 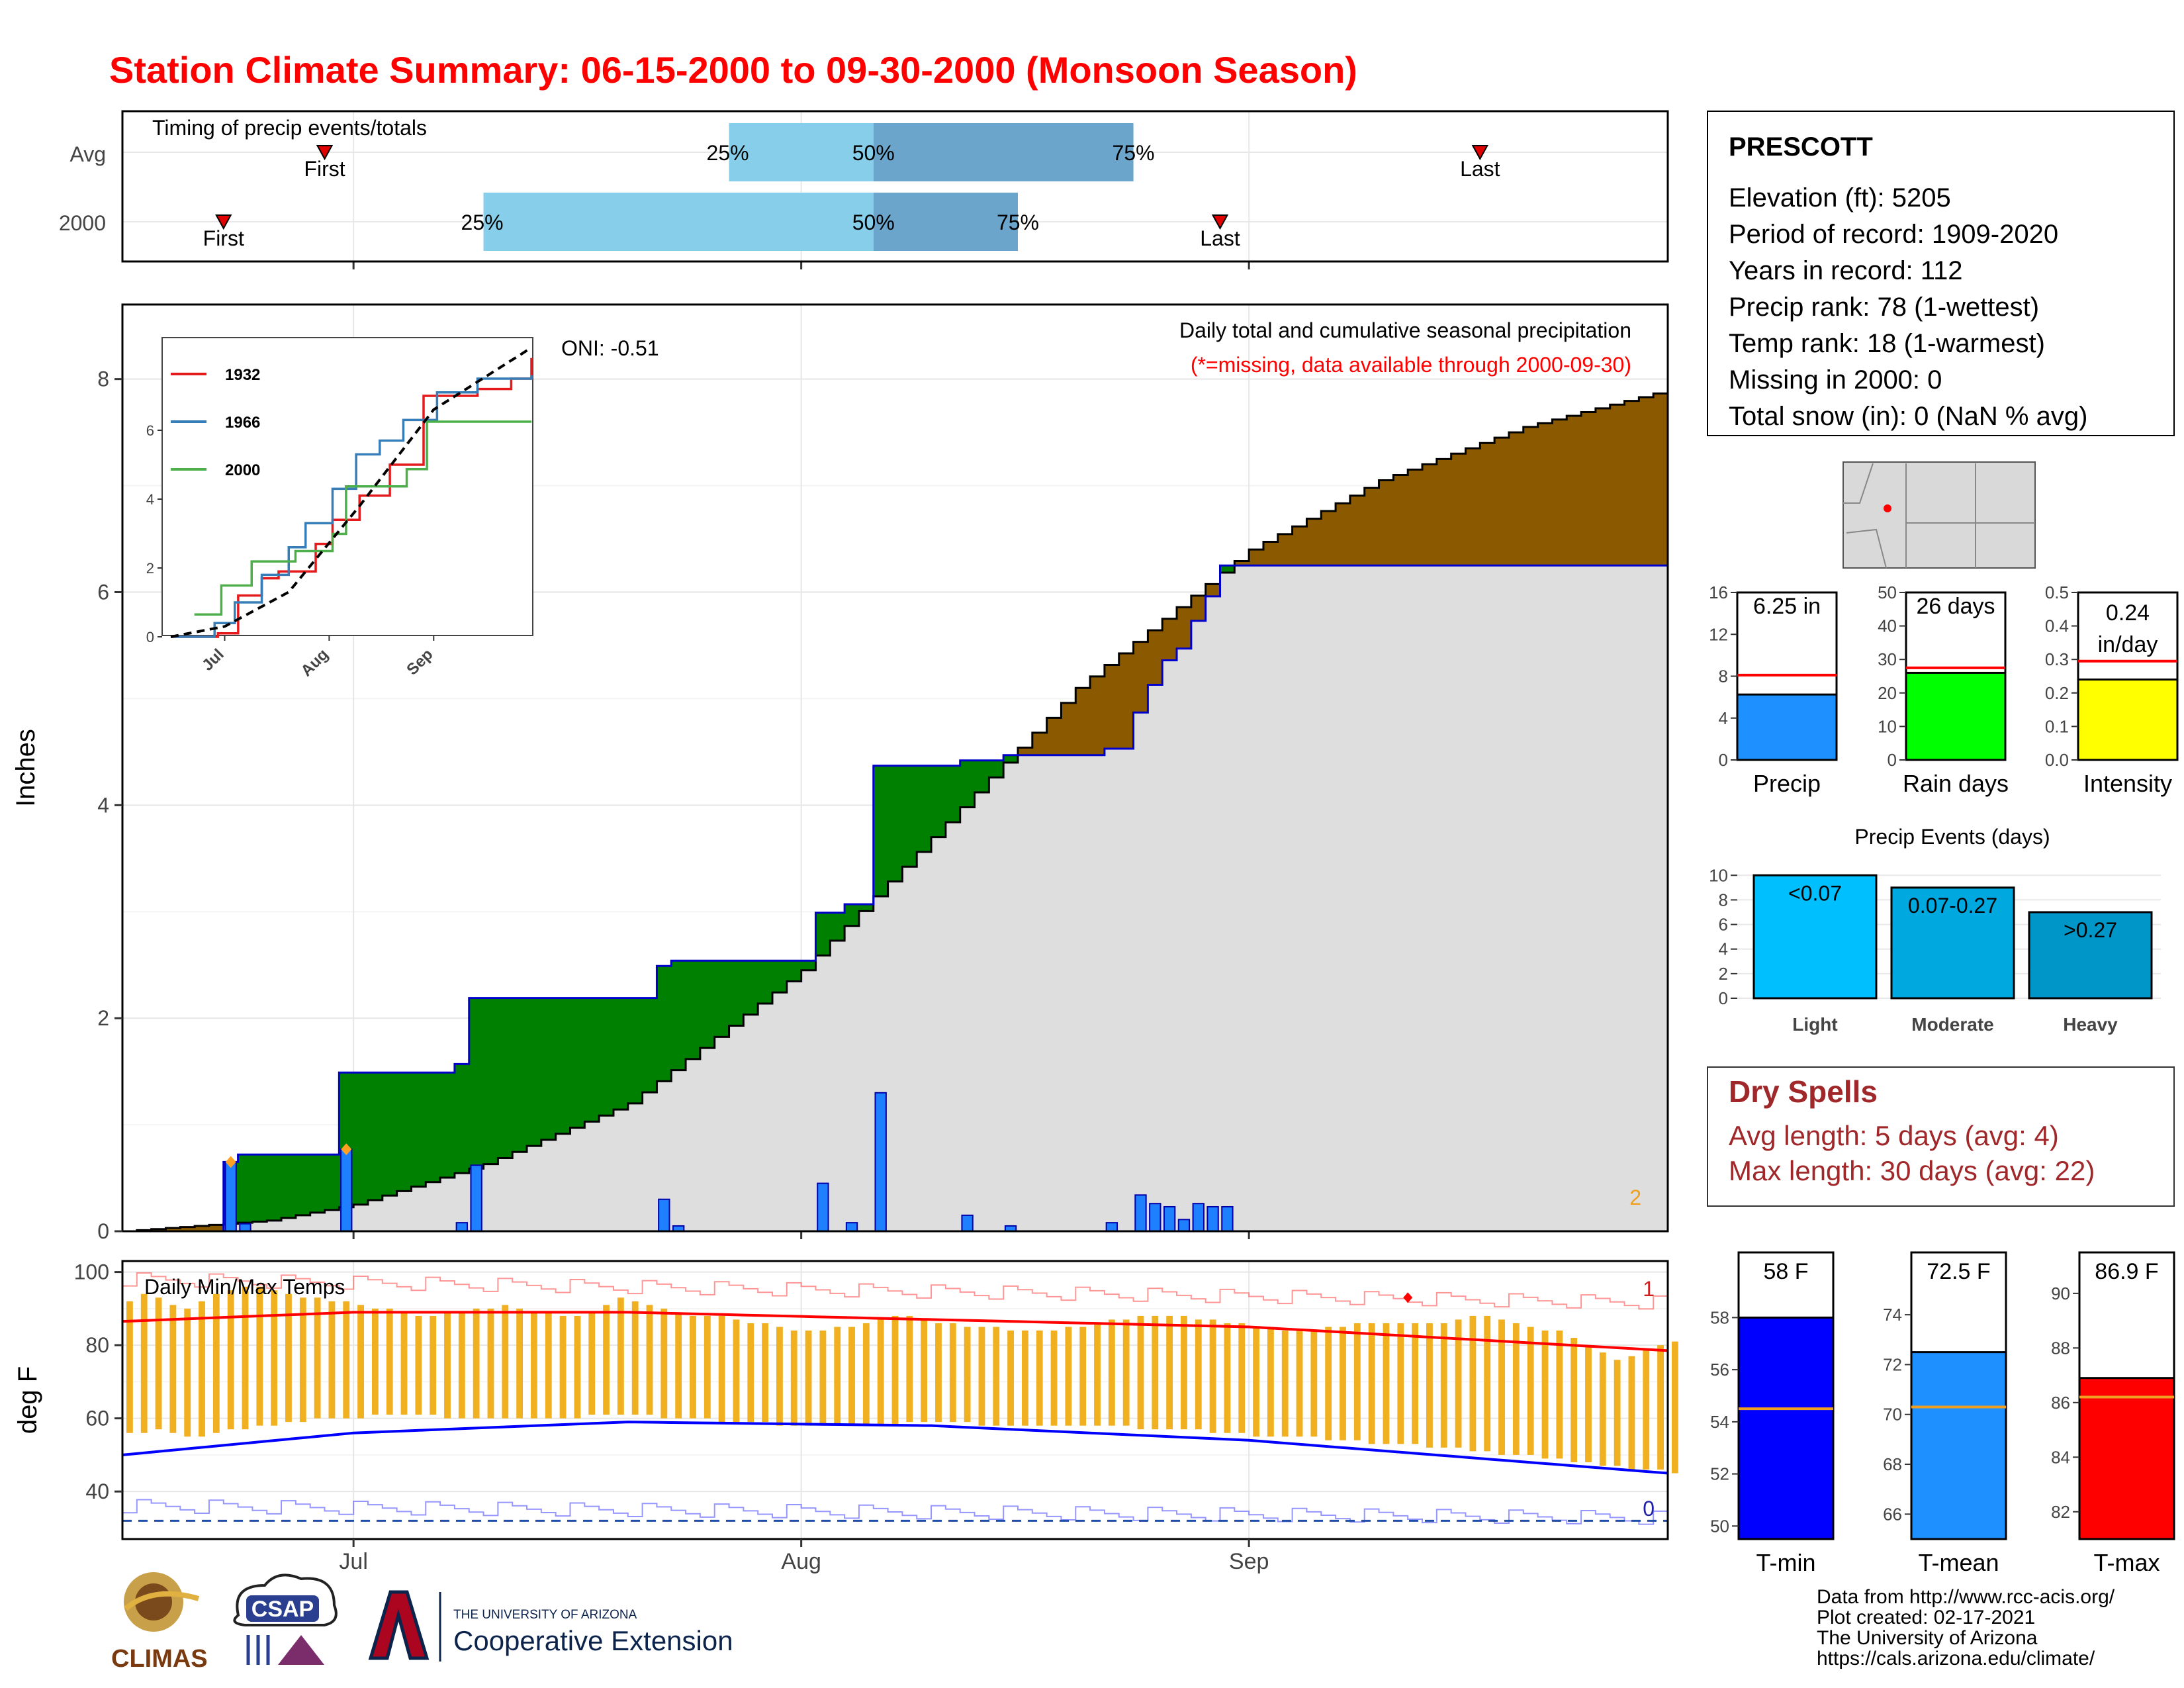 I want to click on summary-tick-label: 0.4, so click(x=2057, y=626).